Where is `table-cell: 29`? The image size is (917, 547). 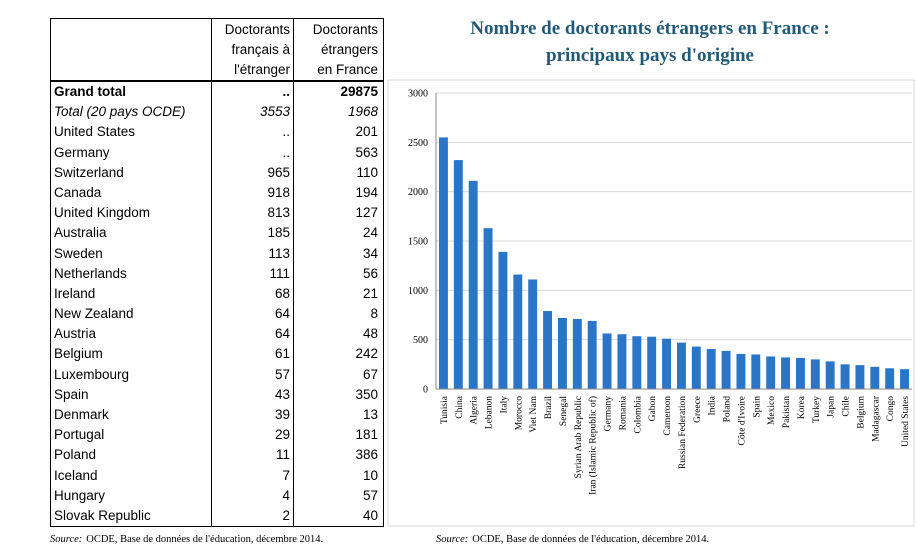
table-cell: 29 is located at coordinates (252, 435).